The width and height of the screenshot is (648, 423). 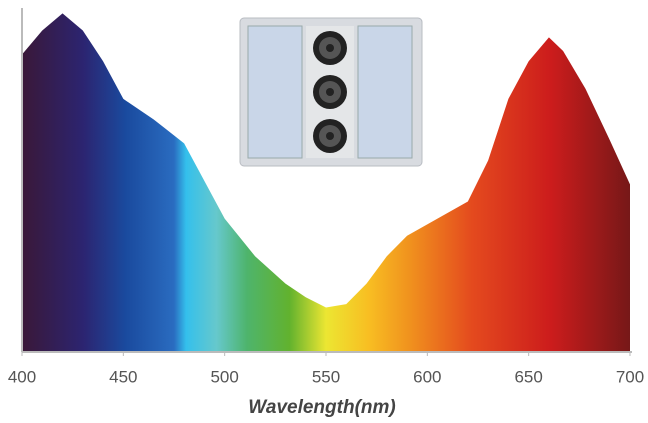 What do you see at coordinates (427, 376) in the screenshot?
I see `x-tick-label: 600` at bounding box center [427, 376].